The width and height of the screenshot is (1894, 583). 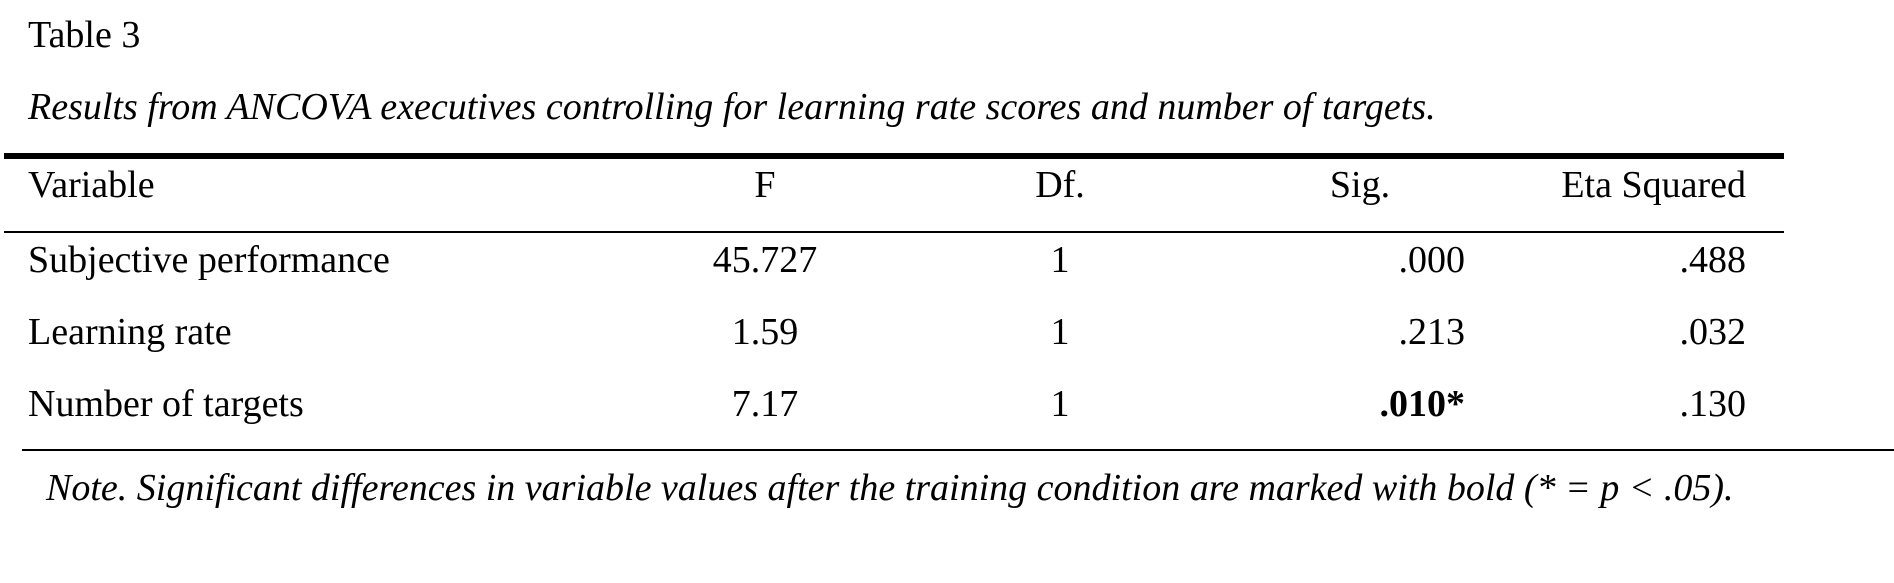 What do you see at coordinates (1713, 260) in the screenshot?
I see `cell-eta: .488` at bounding box center [1713, 260].